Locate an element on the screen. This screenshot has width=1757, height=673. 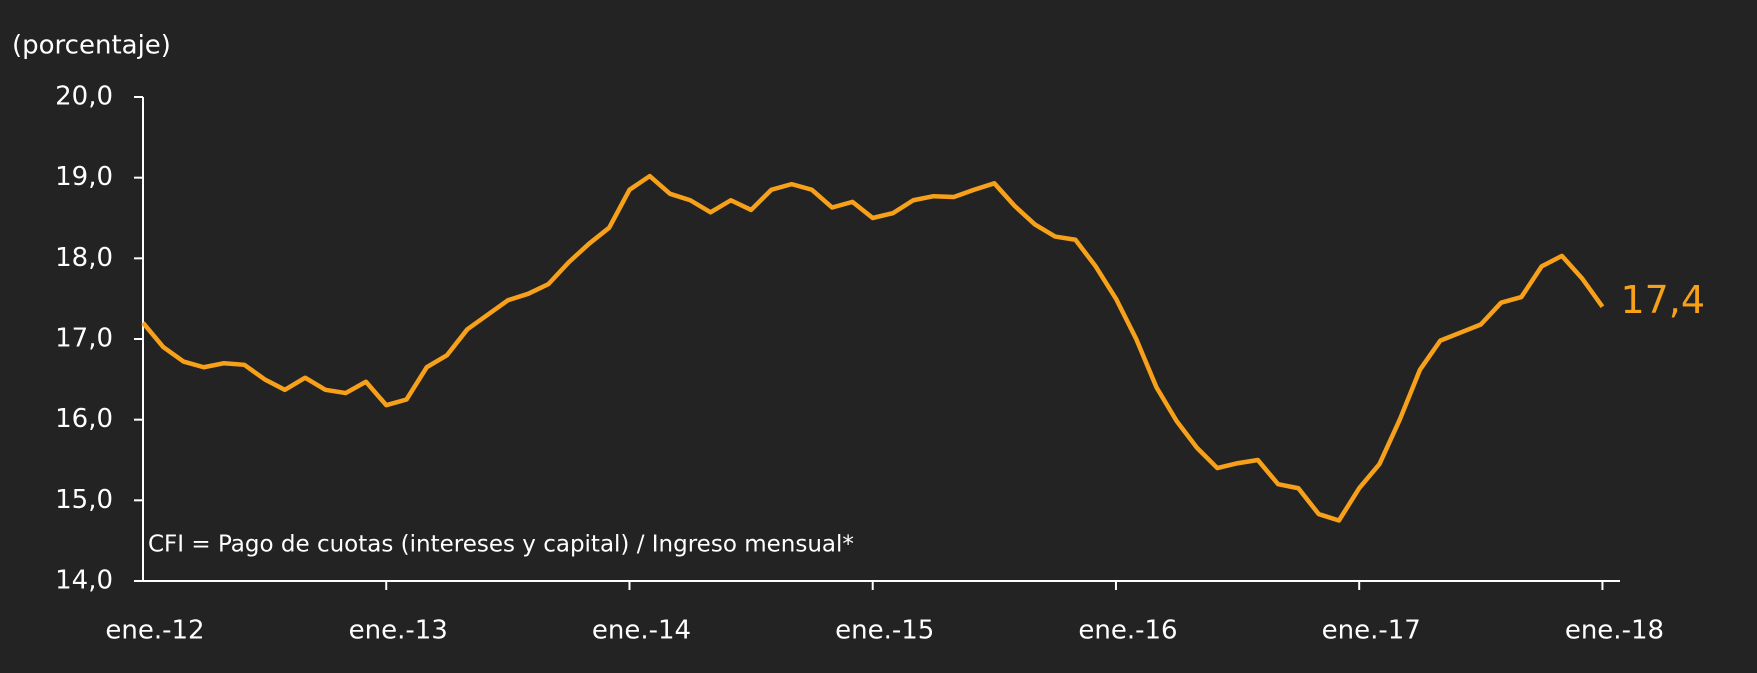
value-label: 17,4 is located at coordinates (1662, 300).